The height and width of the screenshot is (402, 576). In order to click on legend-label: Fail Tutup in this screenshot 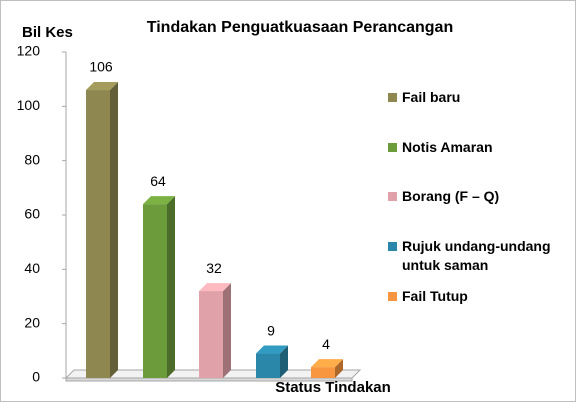, I will do `click(435, 296)`.